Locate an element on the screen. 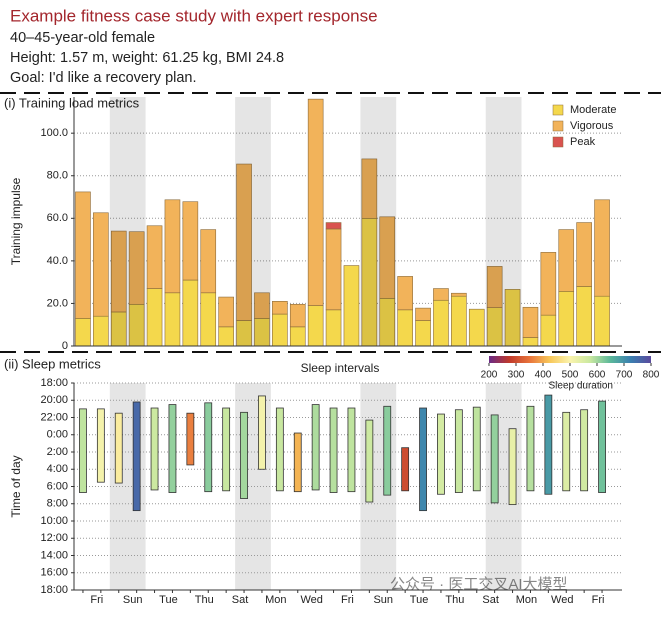  colorbar-tick-label: 600 is located at coordinates (597, 375).